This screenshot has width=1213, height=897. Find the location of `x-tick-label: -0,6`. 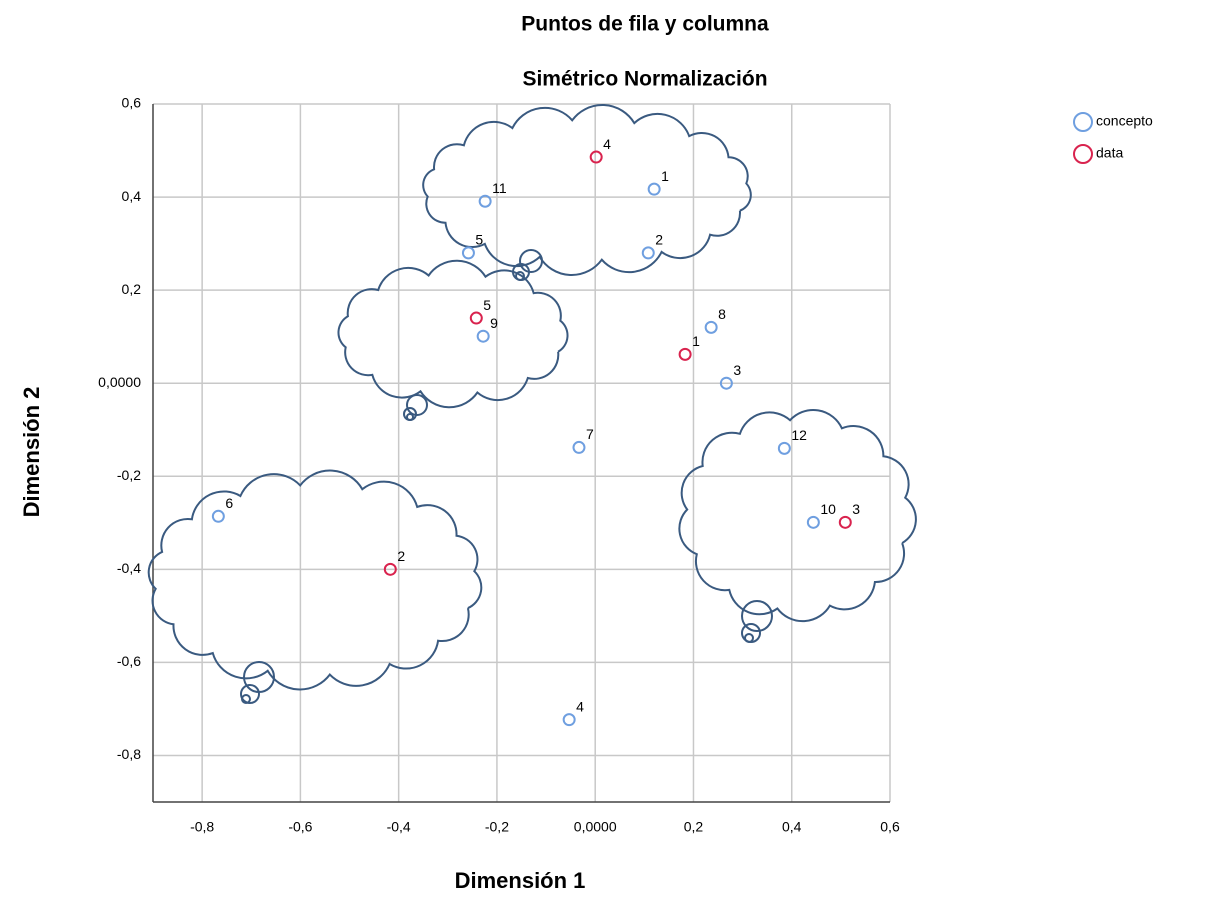

x-tick-label: -0,6 is located at coordinates (300, 827).